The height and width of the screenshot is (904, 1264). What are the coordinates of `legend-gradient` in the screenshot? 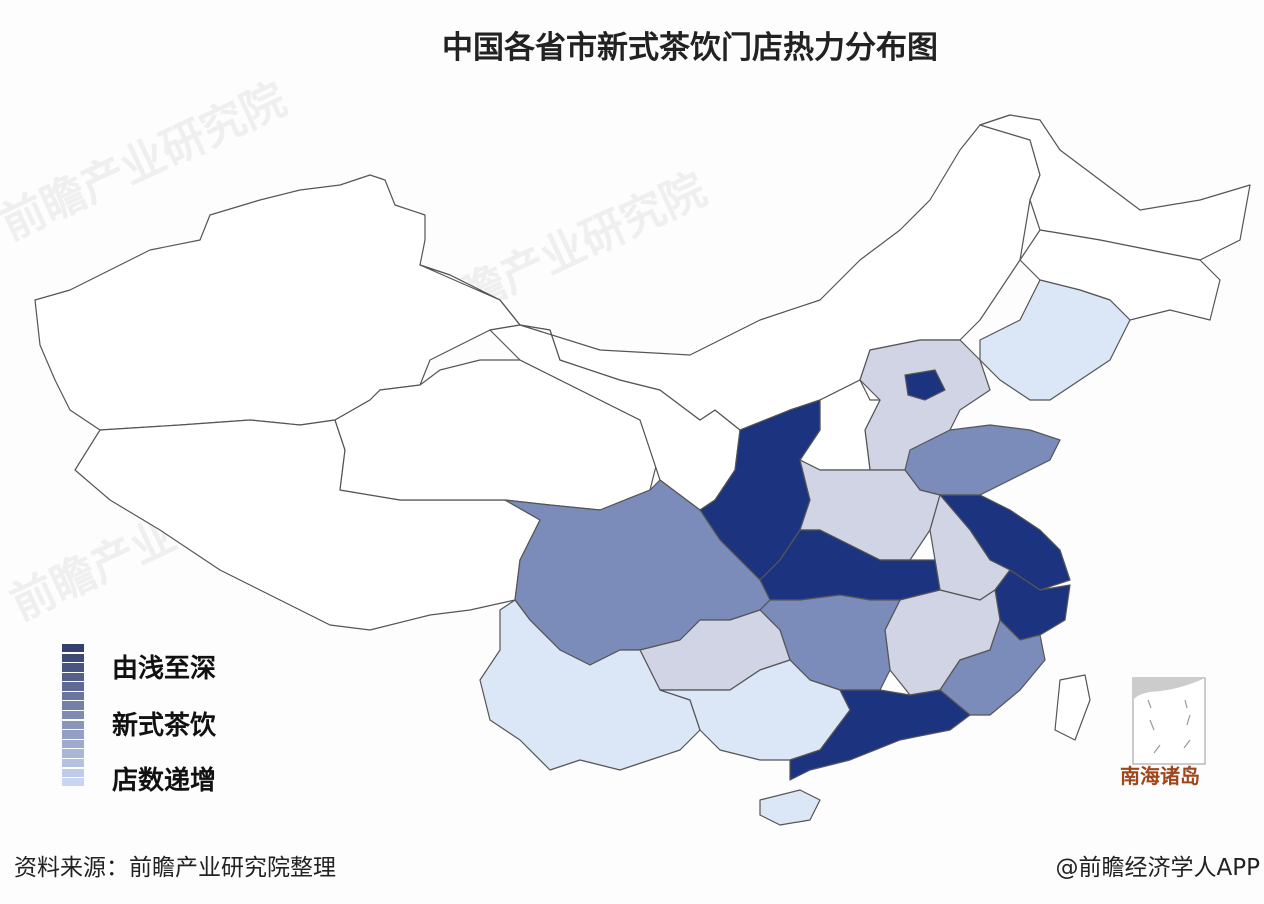 It's located at (73, 716).